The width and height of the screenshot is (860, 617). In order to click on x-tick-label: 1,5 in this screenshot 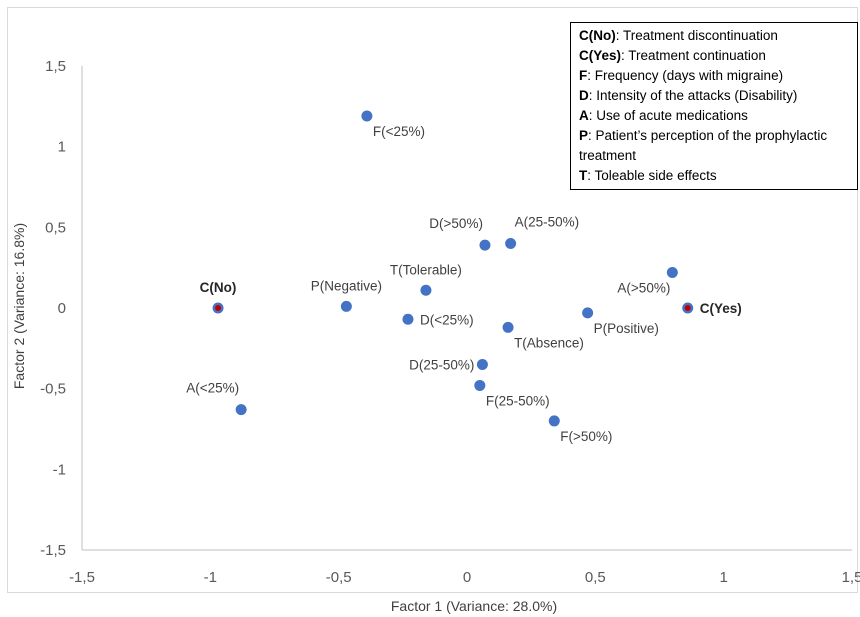, I will do `click(851, 577)`.